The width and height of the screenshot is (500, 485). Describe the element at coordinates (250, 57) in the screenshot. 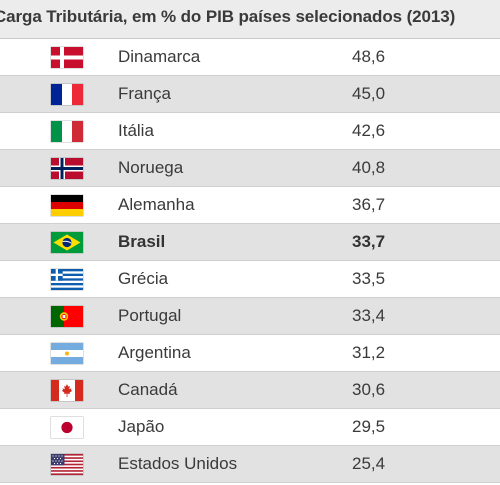

I see `table-row: Dinamarca 48,6` at that location.